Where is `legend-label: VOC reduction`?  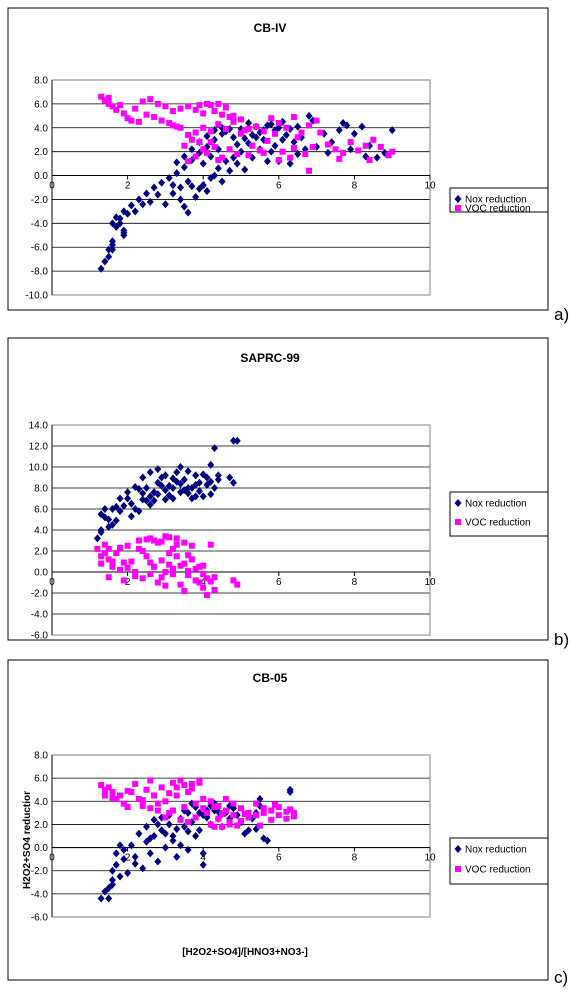 legend-label: VOC reduction is located at coordinates (498, 870).